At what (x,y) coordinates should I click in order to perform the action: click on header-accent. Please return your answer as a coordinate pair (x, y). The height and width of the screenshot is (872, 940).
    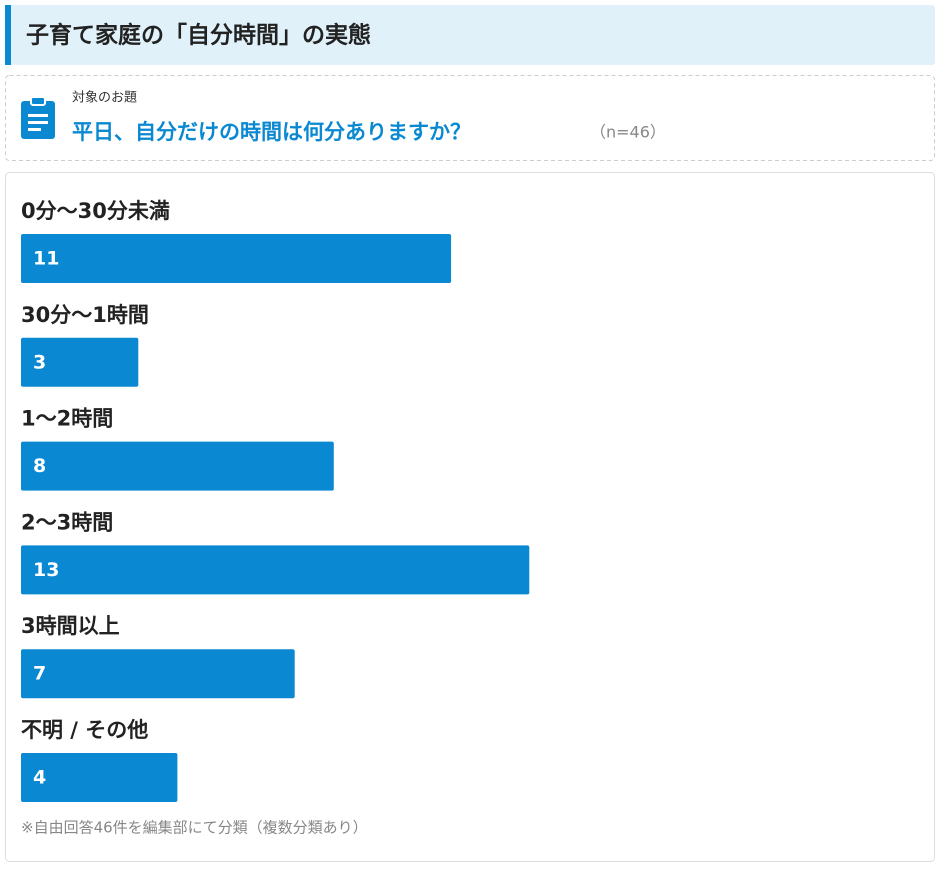
    Looking at the image, I should click on (8, 35).